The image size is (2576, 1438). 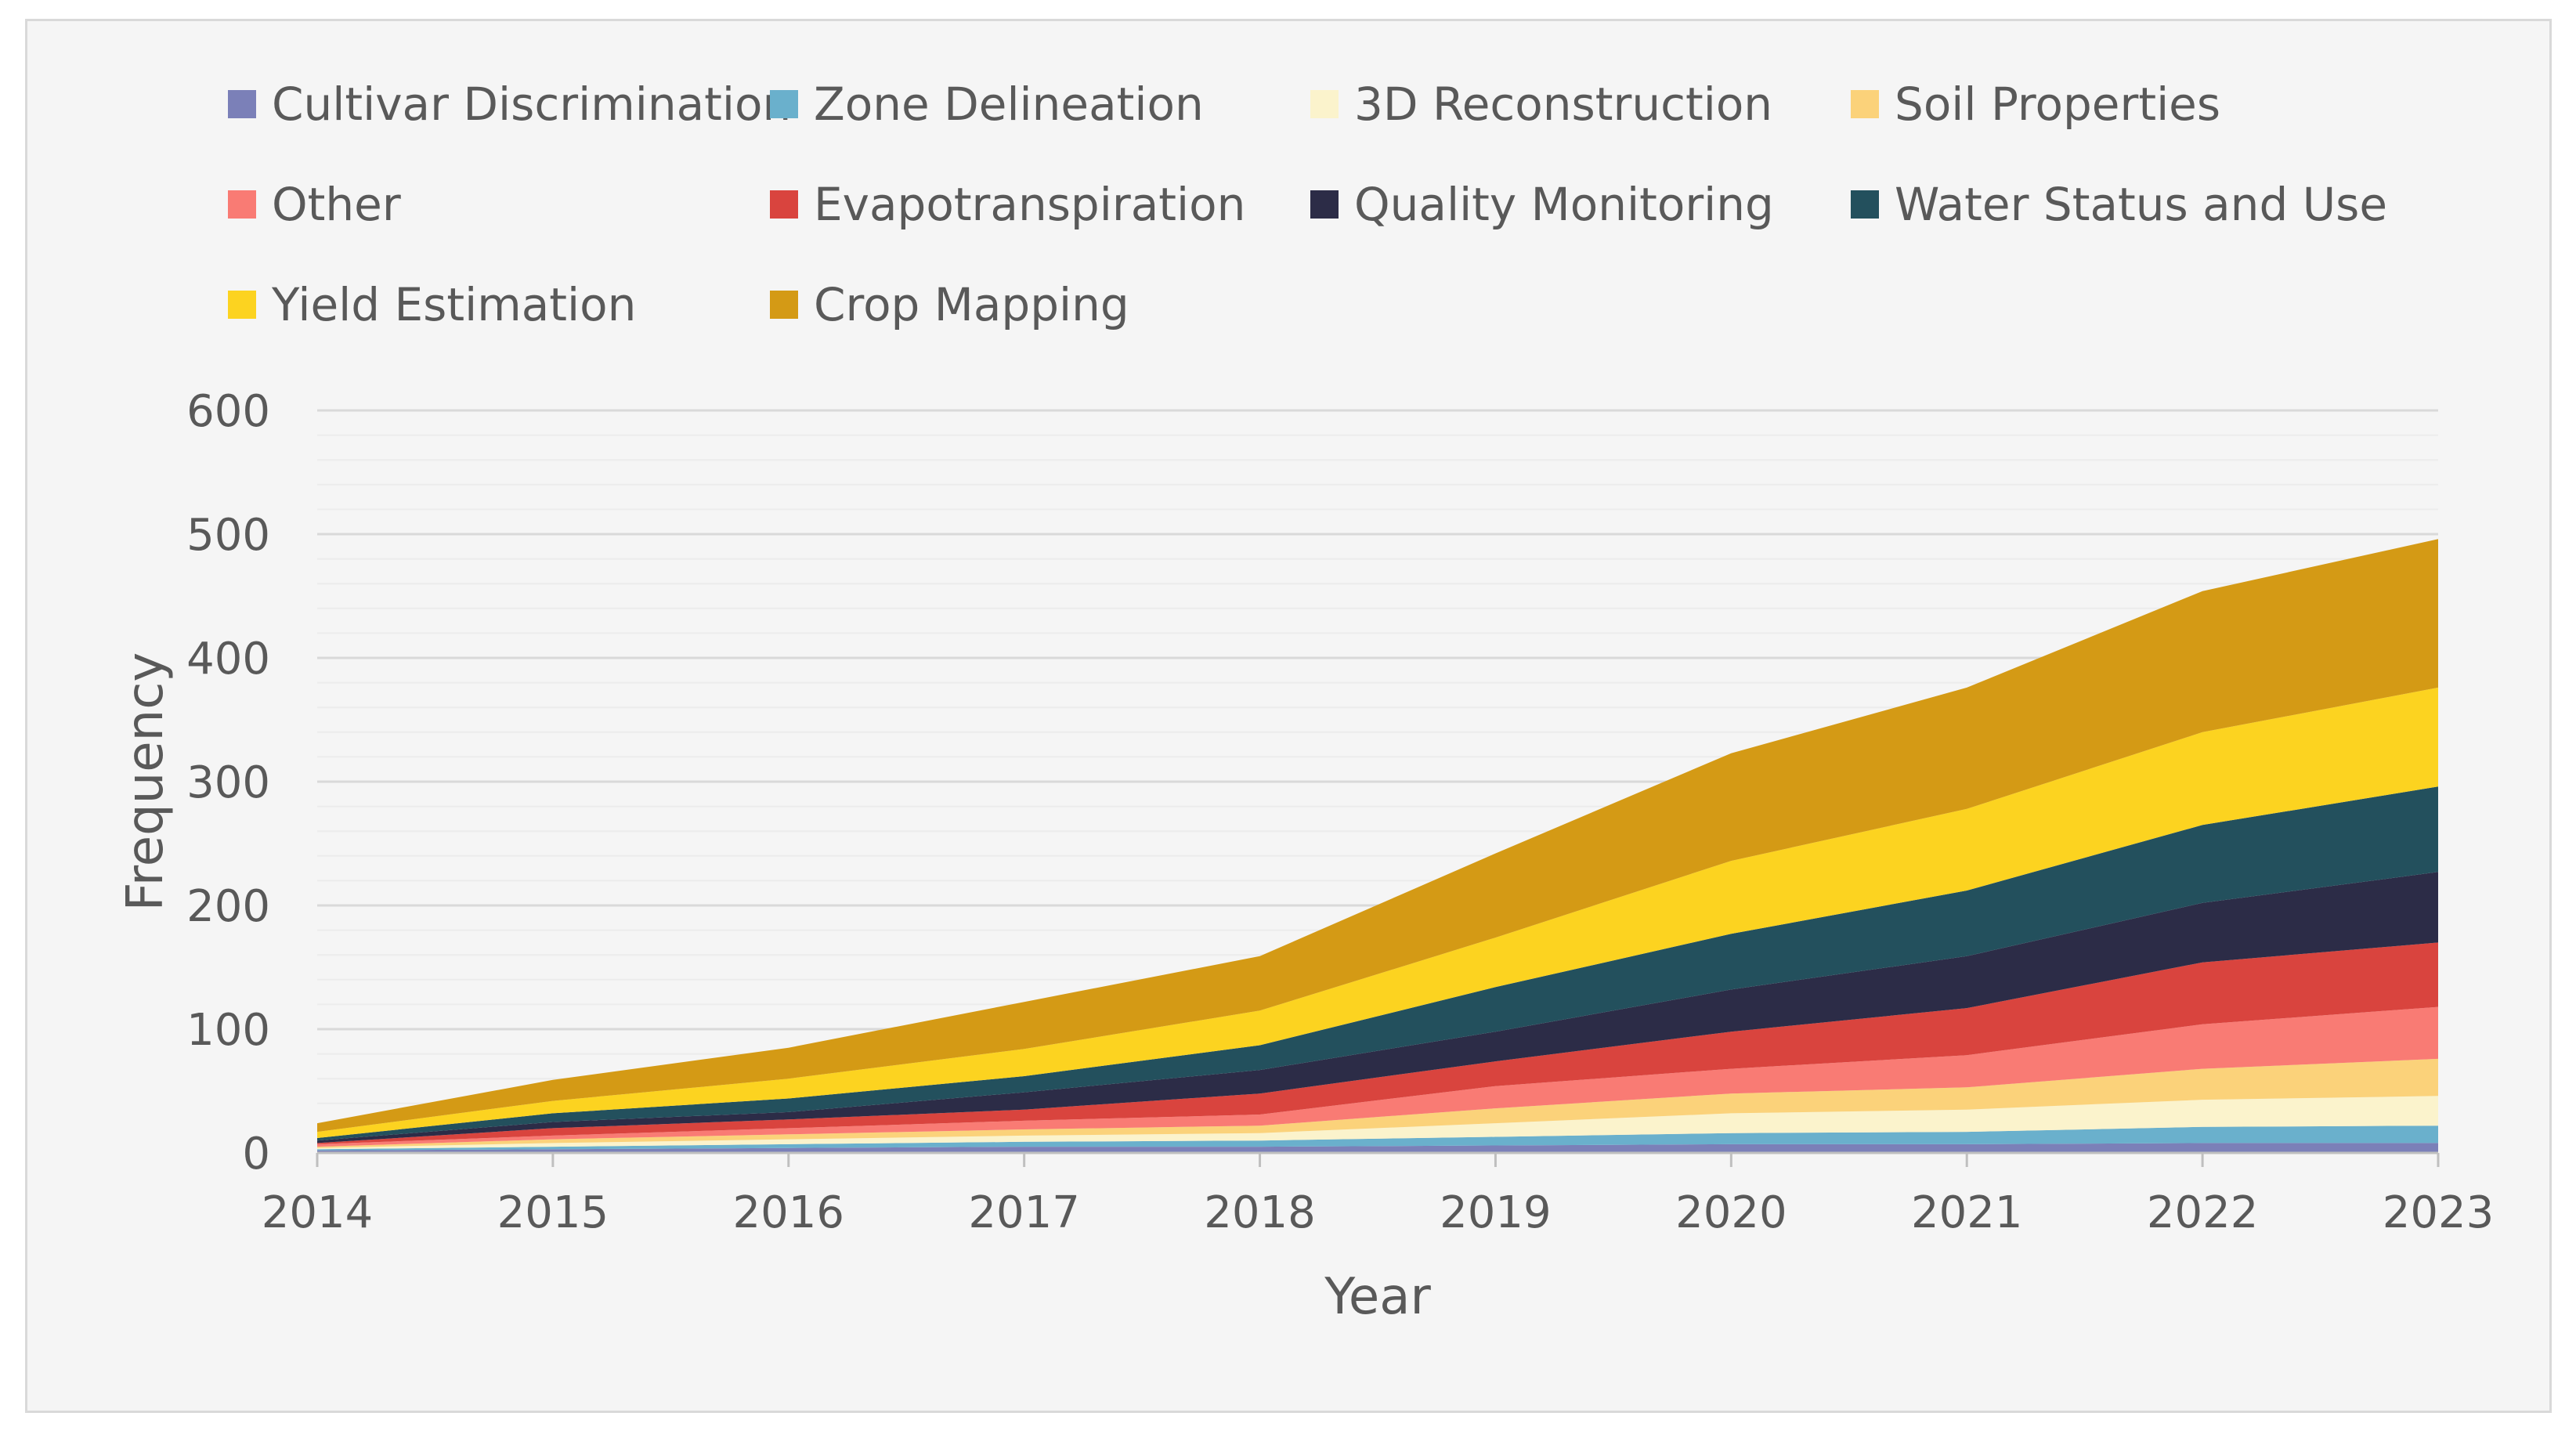 I want to click on legend-label: Crop Mapping, so click(x=971, y=304).